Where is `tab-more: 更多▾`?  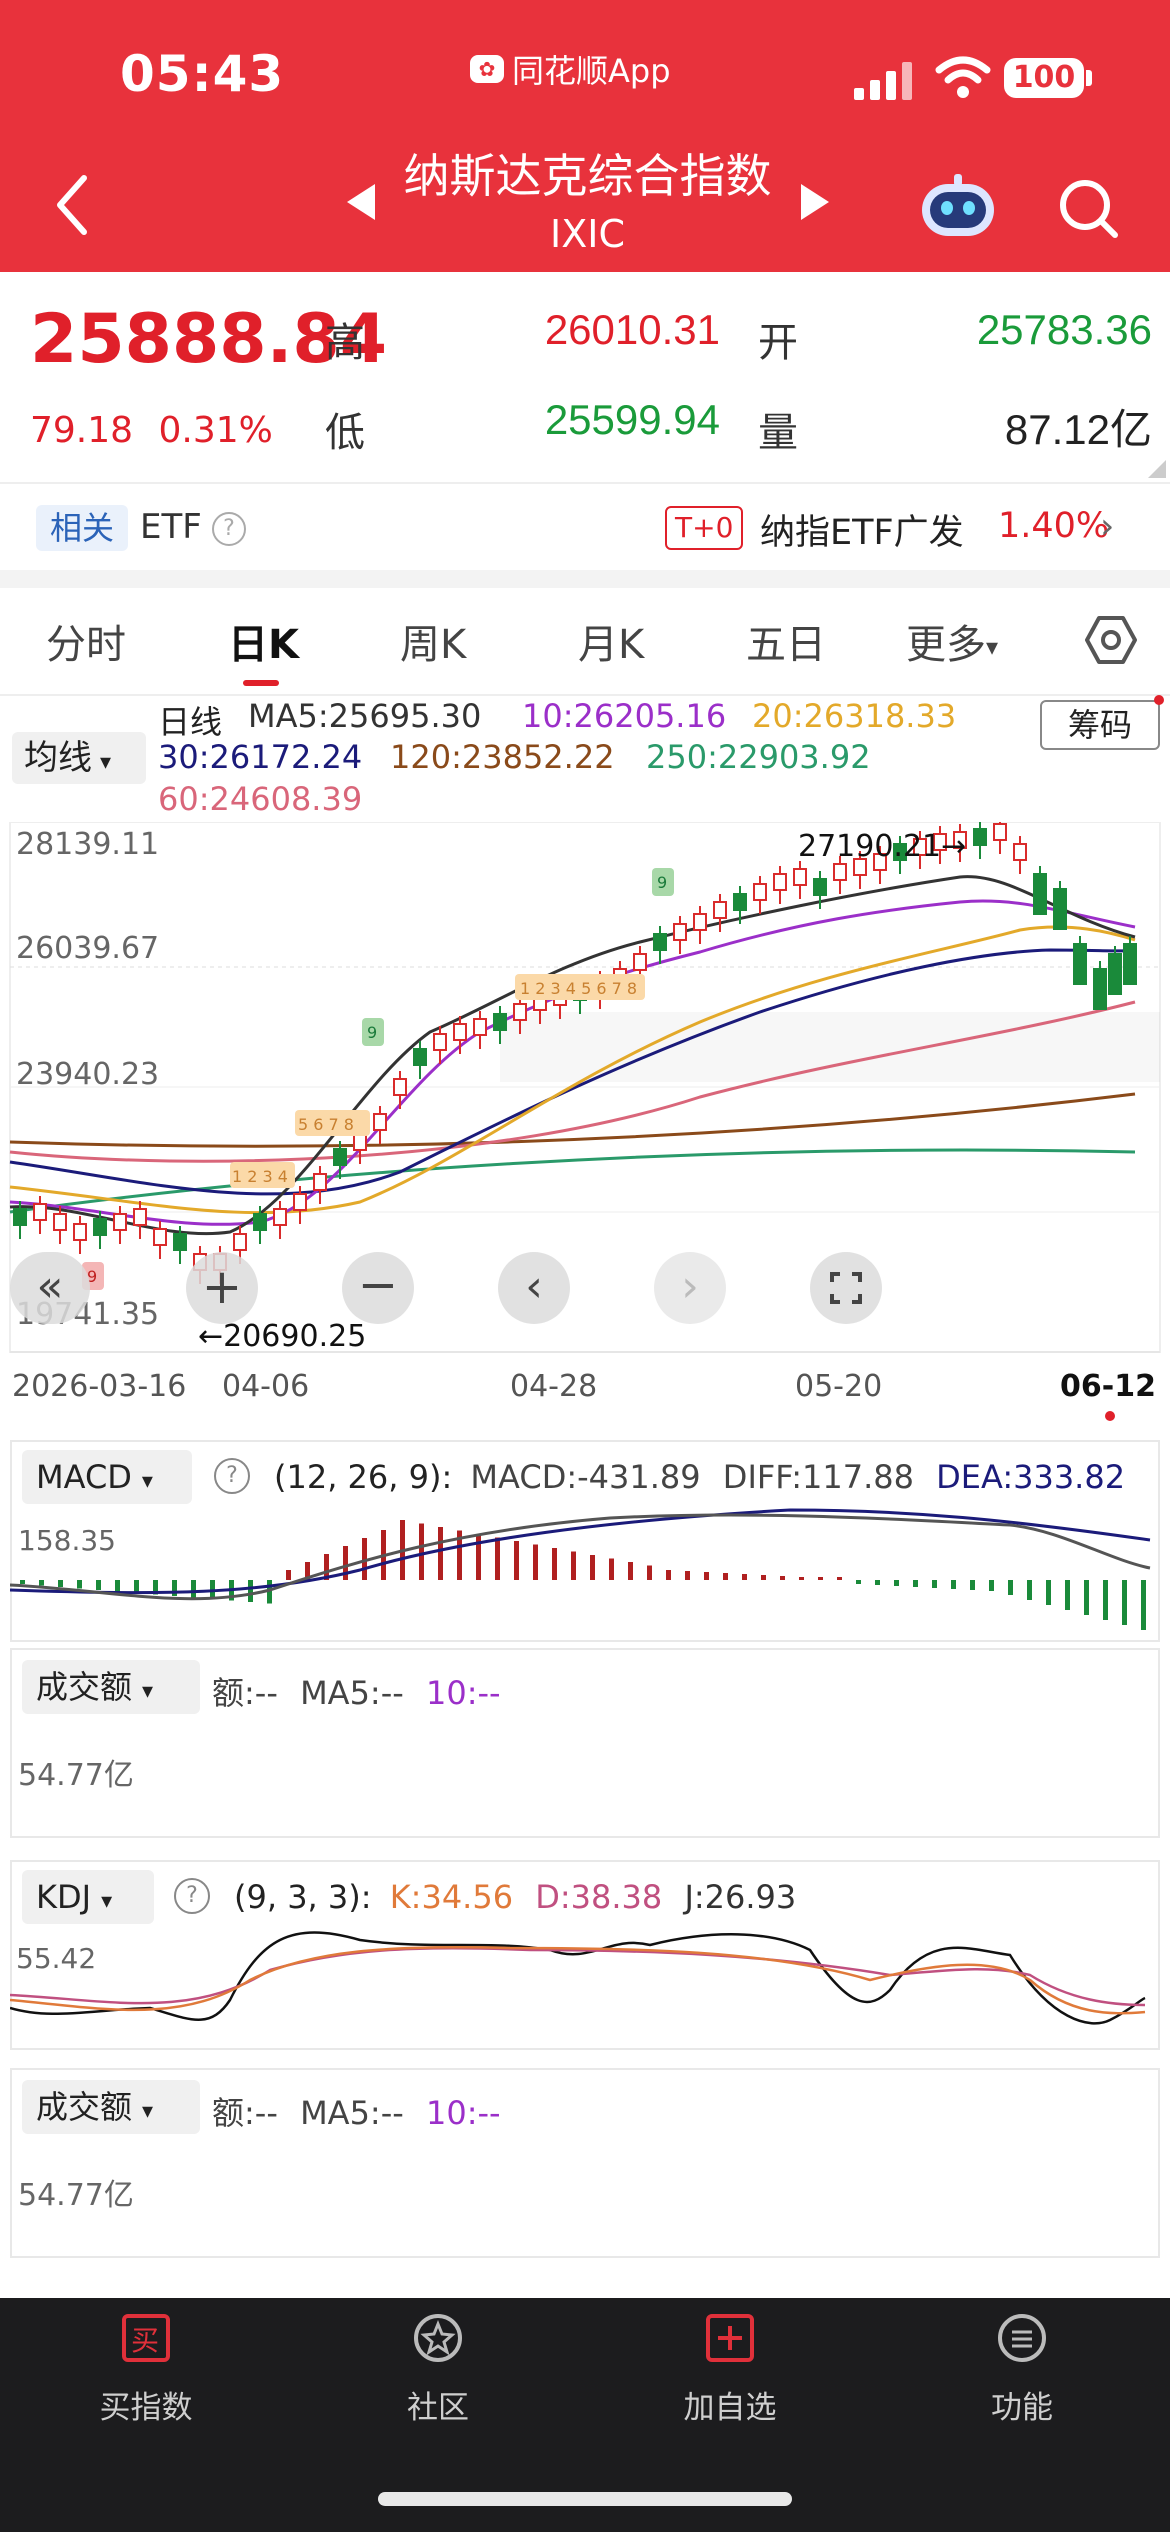
tab-more: 更多▾ is located at coordinates (952, 641).